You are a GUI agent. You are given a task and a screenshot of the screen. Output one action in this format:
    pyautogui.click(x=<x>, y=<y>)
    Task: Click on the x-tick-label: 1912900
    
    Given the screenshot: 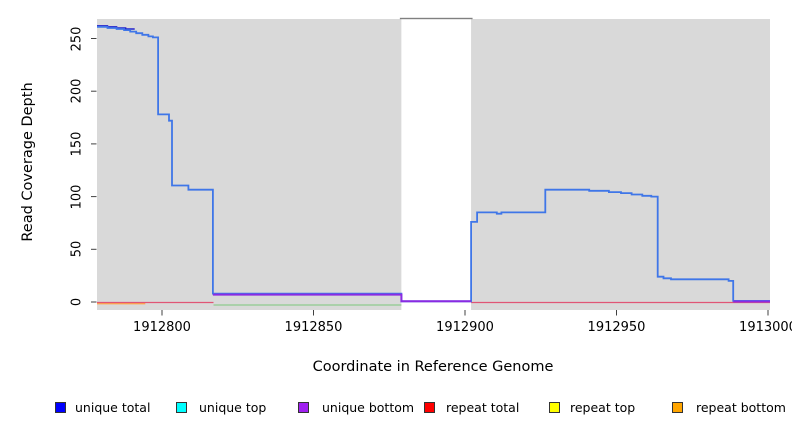 What is the action you would take?
    pyautogui.click(x=465, y=327)
    